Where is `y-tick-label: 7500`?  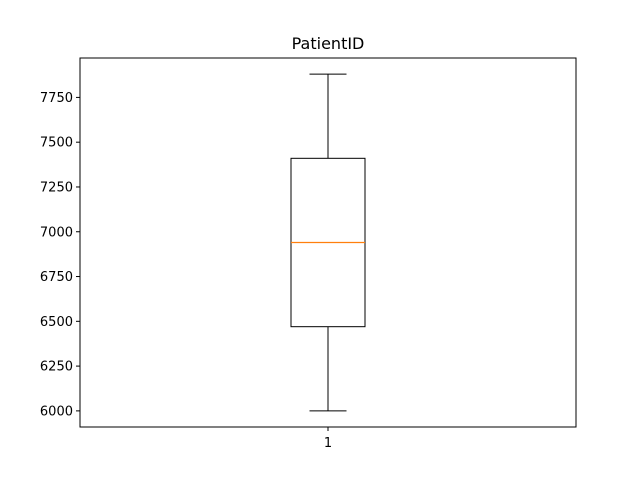
y-tick-label: 7500 is located at coordinates (56, 143).